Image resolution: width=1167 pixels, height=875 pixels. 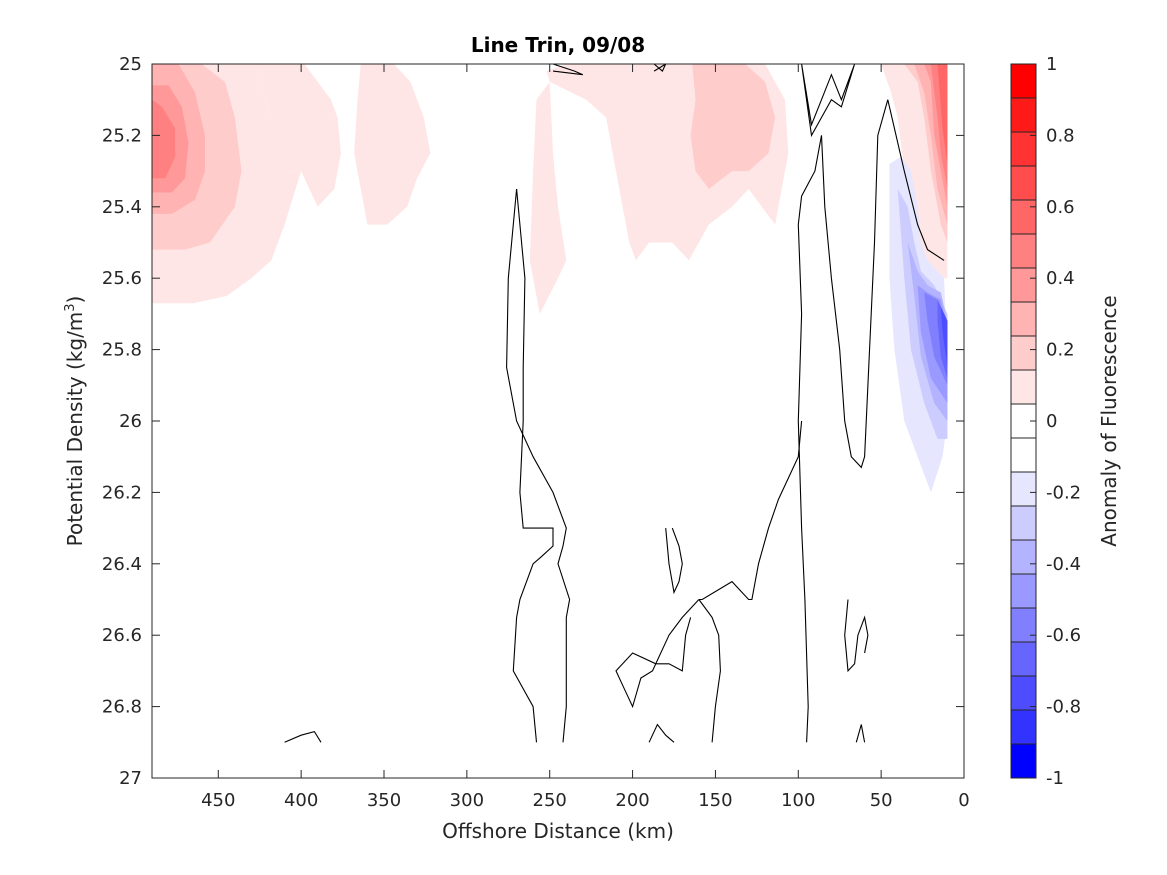 What do you see at coordinates (122, 350) in the screenshot?
I see `y-tick-label: 25.8` at bounding box center [122, 350].